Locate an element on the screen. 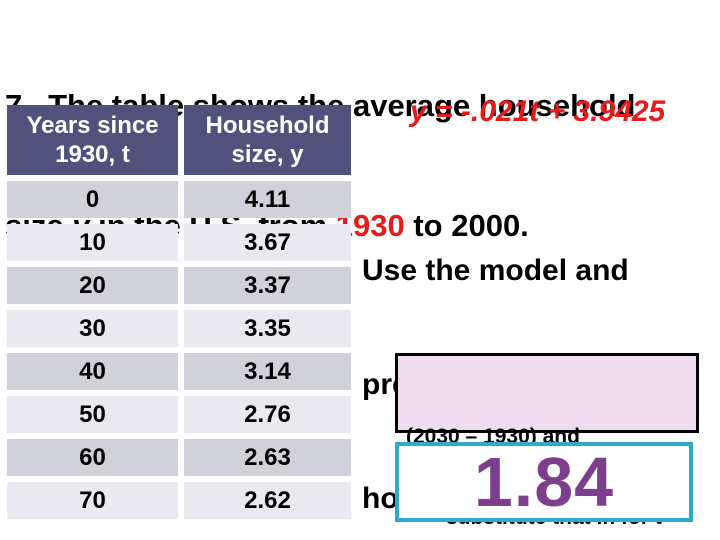  cell-y: 4.11 is located at coordinates (267, 199).